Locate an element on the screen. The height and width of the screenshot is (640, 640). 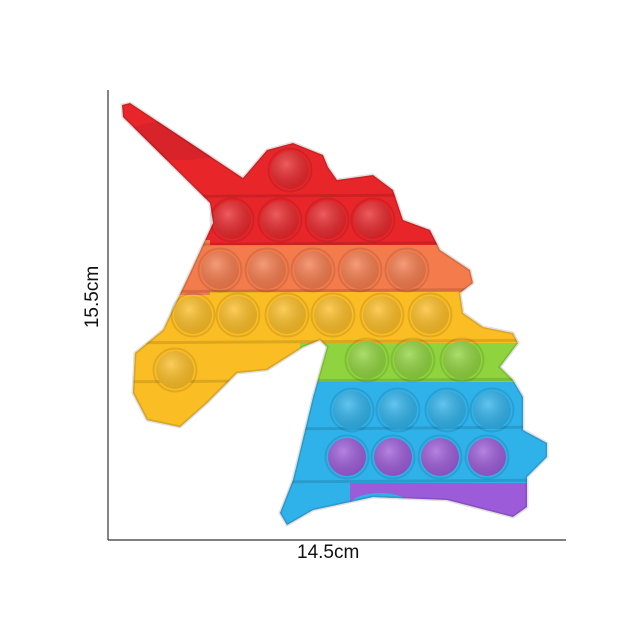
height-label: 15.5cm is located at coordinates (93, 297).